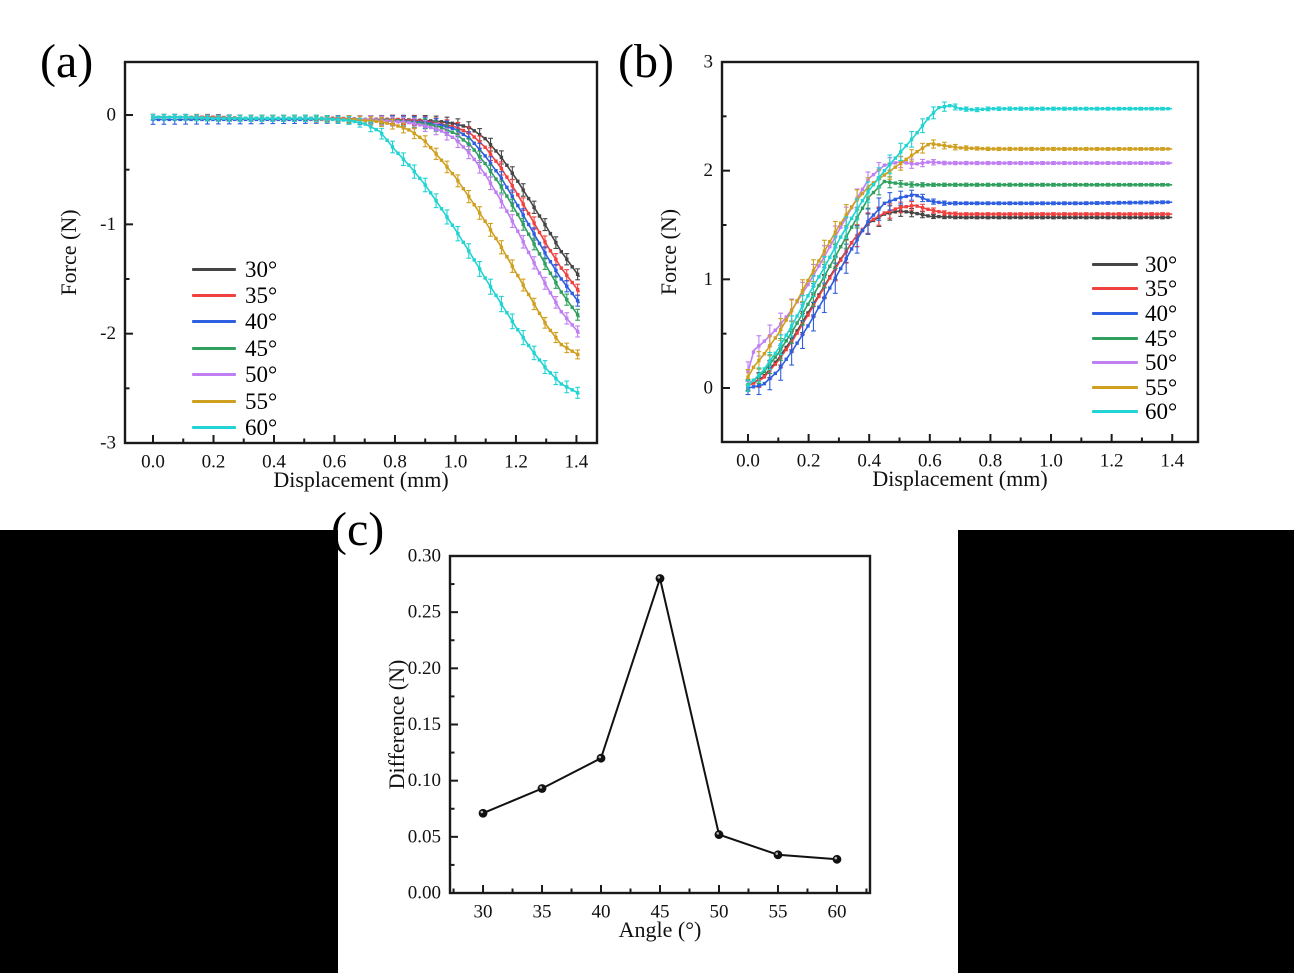  Describe the element at coordinates (660, 912) in the screenshot. I see `x-tick-label: 45` at that location.